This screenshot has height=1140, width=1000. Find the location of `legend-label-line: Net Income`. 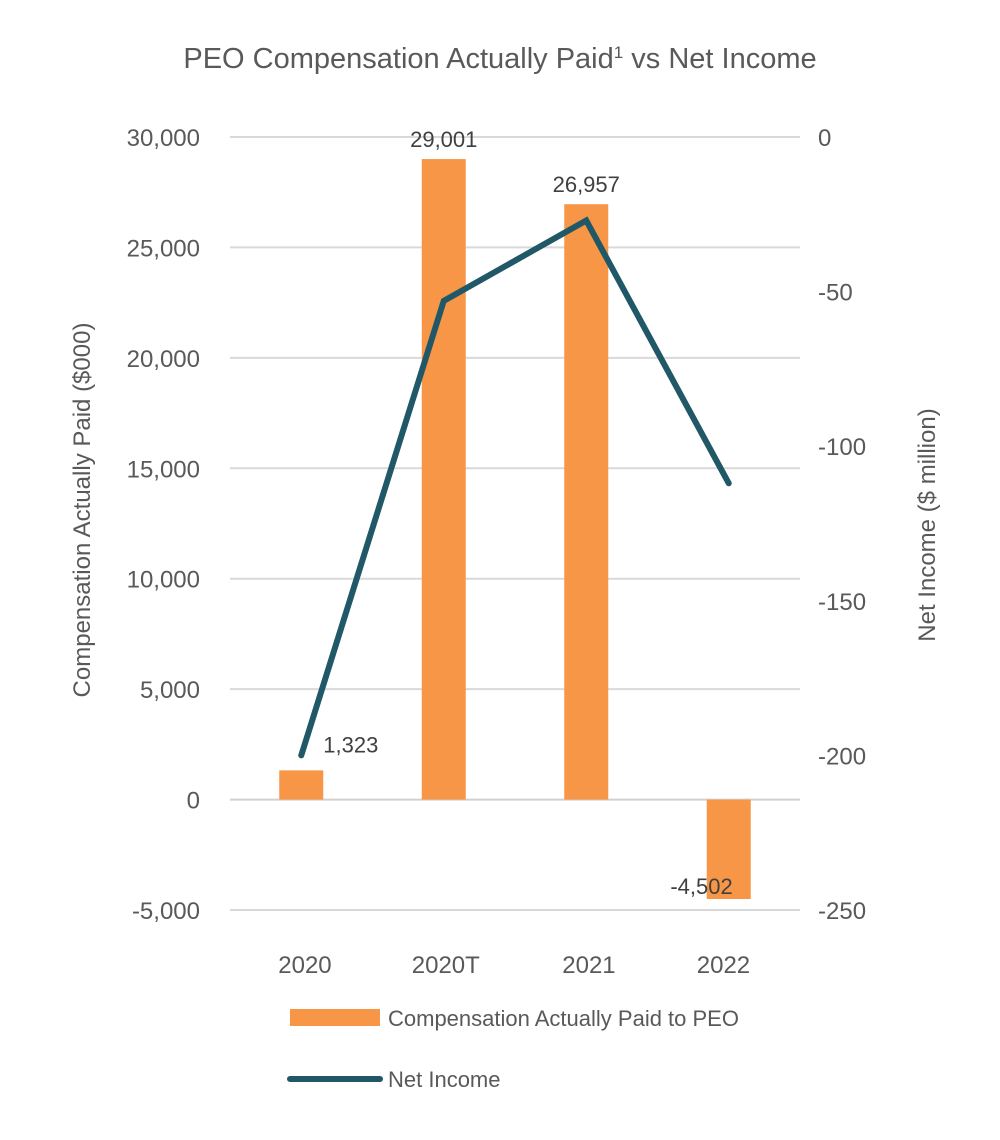

legend-label-line: Net Income is located at coordinates (444, 1079).